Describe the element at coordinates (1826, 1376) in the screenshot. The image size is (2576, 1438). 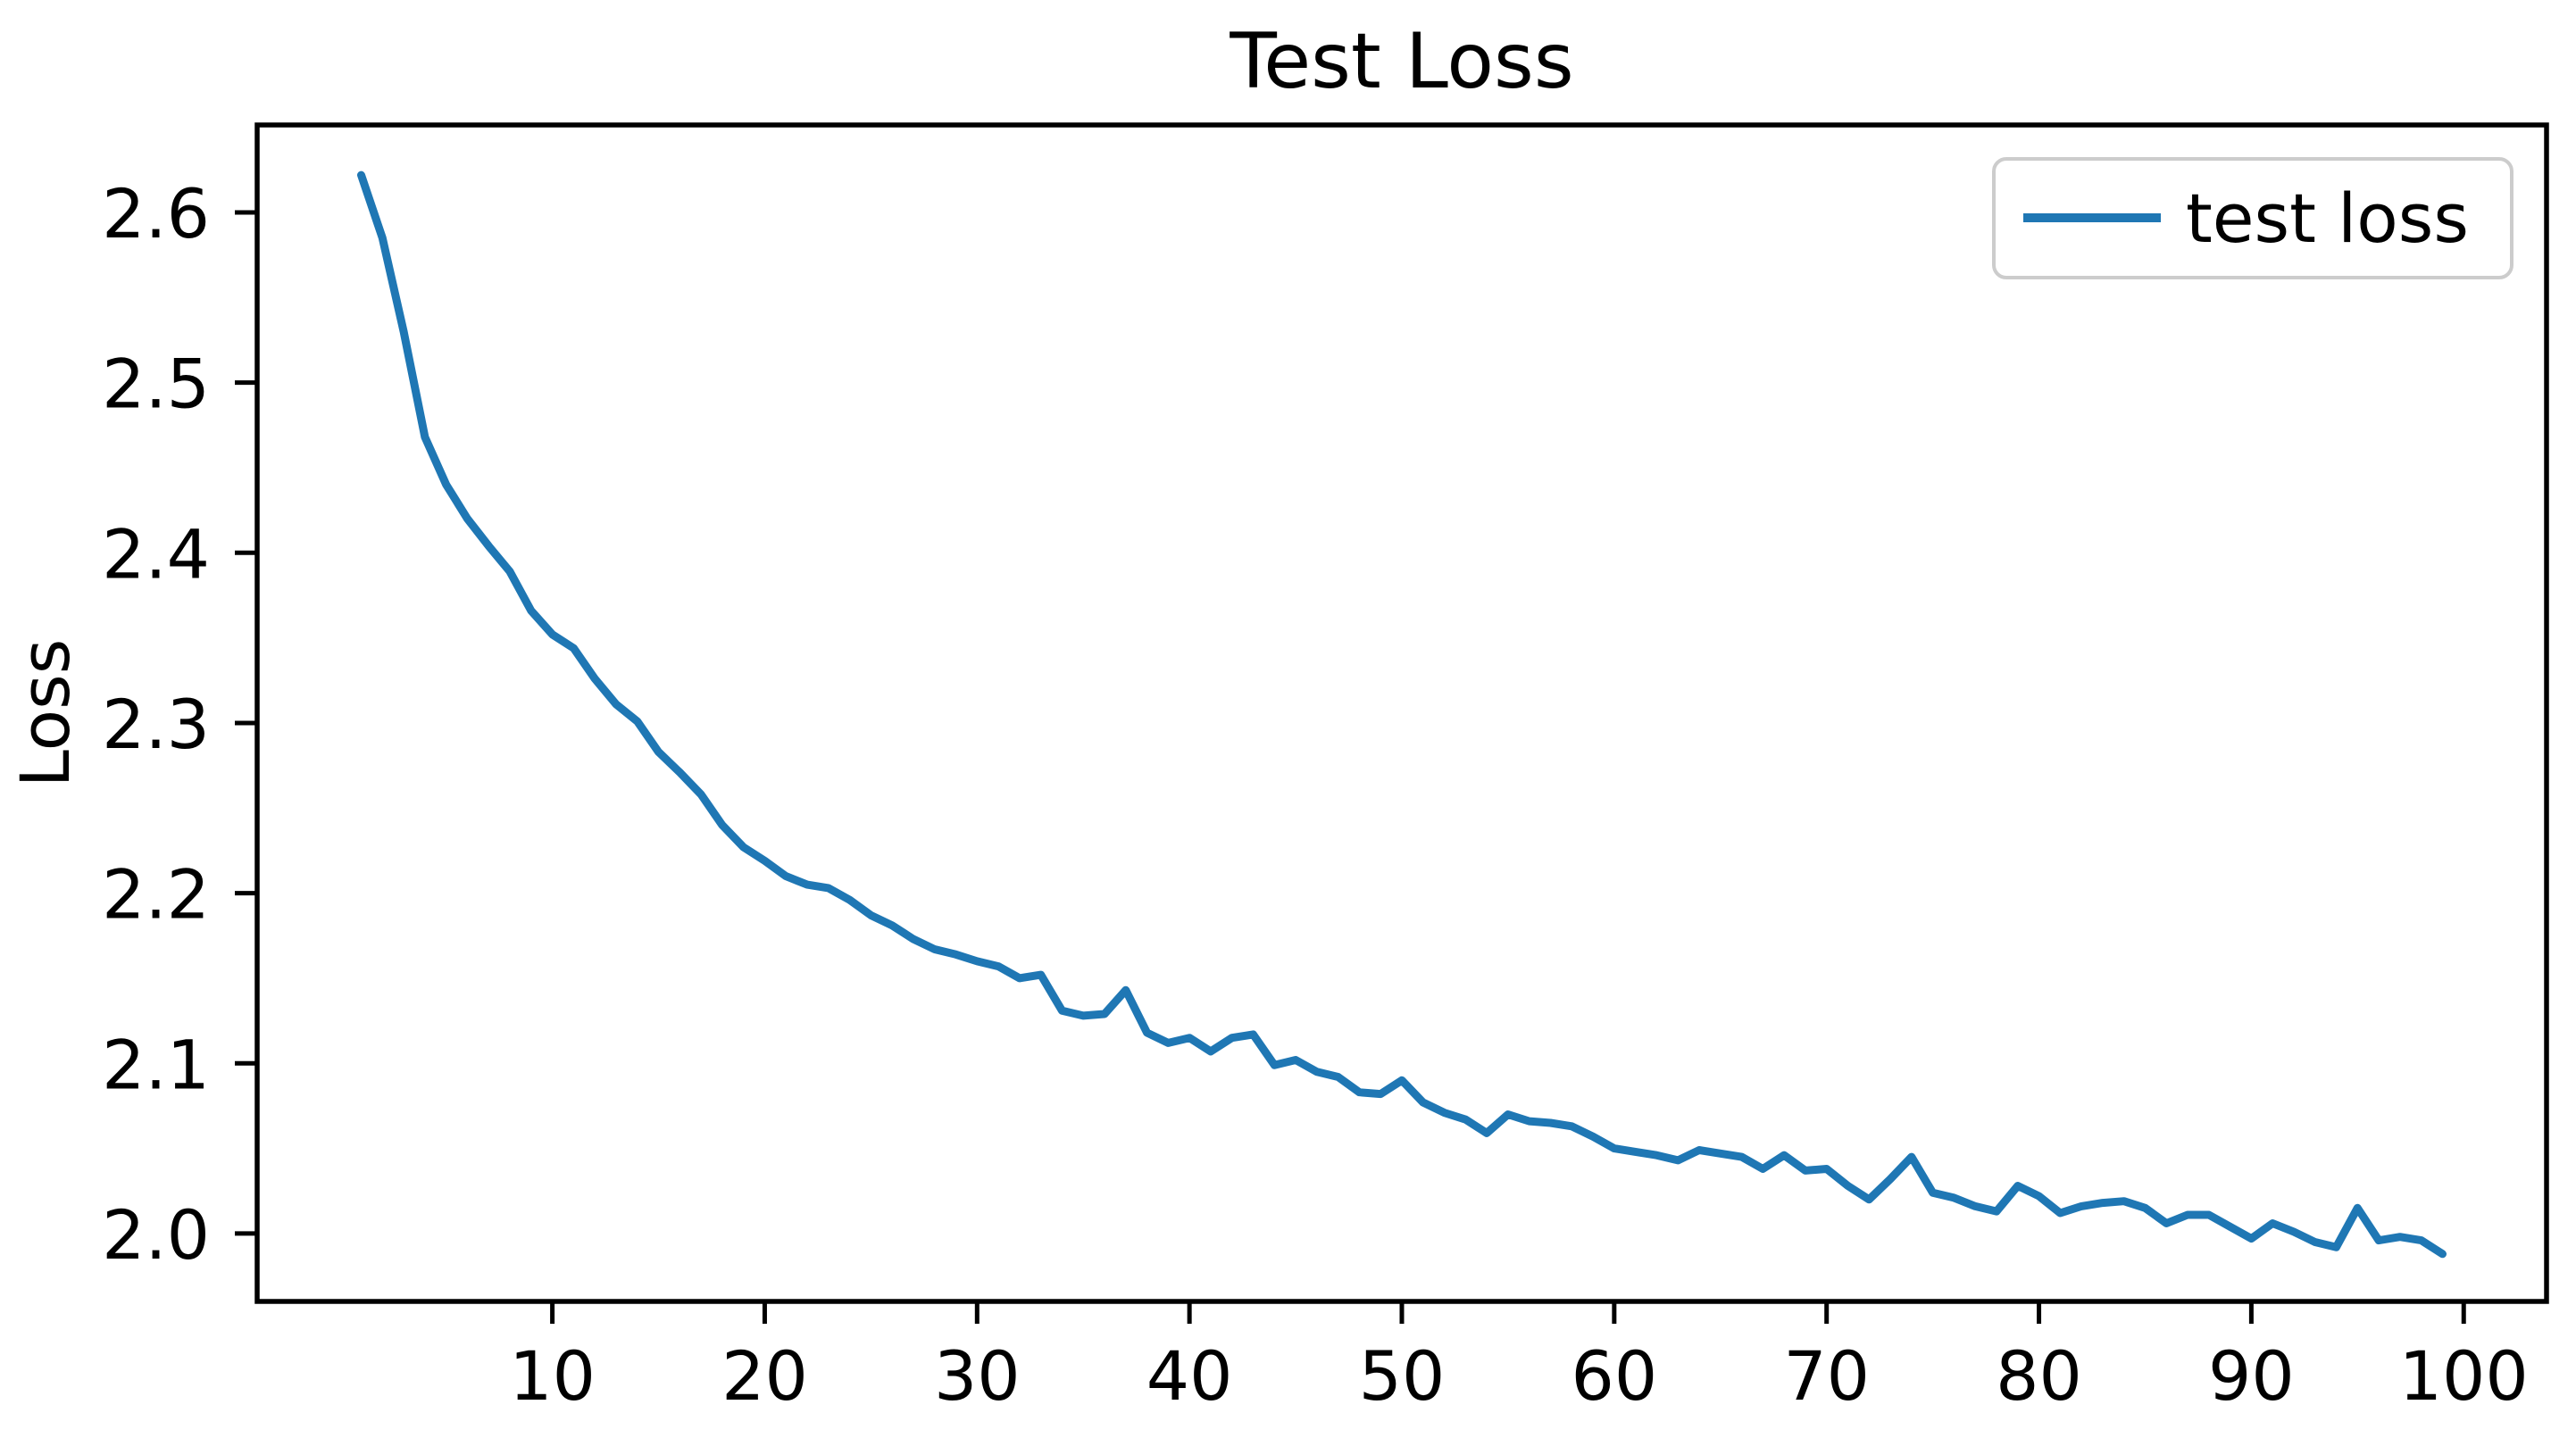
I see `x-tick-label: 70` at that location.